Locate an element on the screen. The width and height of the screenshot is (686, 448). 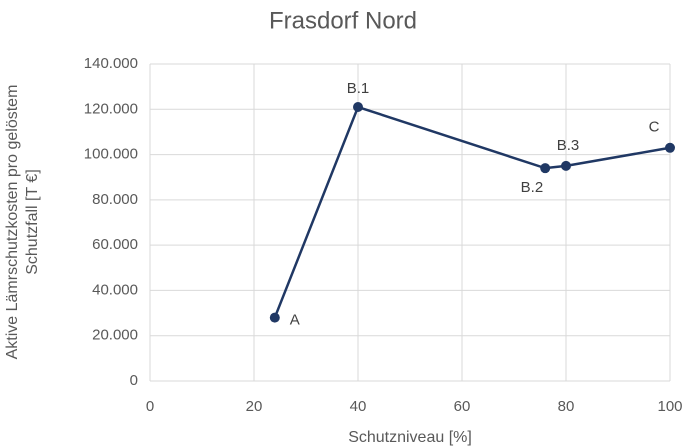
x-tick-label: 0 is located at coordinates (150, 406).